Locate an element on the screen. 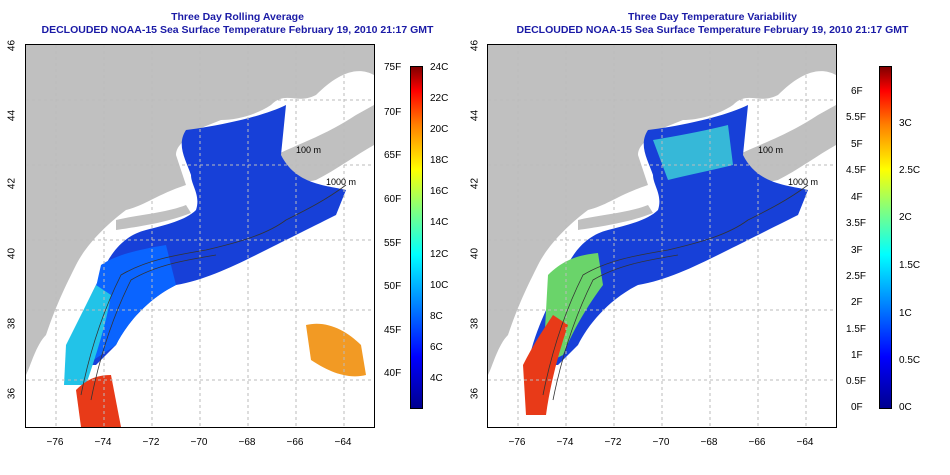 This screenshot has width=950, height=475. colorbar-f-label: 1.5F is located at coordinates (856, 329).